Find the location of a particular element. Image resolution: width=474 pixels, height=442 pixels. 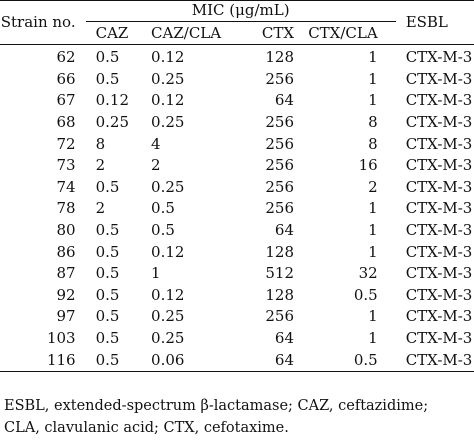

table-row: 116 0.5 0.06 64 0.5 CTX-M-3 is located at coordinates (237, 360).